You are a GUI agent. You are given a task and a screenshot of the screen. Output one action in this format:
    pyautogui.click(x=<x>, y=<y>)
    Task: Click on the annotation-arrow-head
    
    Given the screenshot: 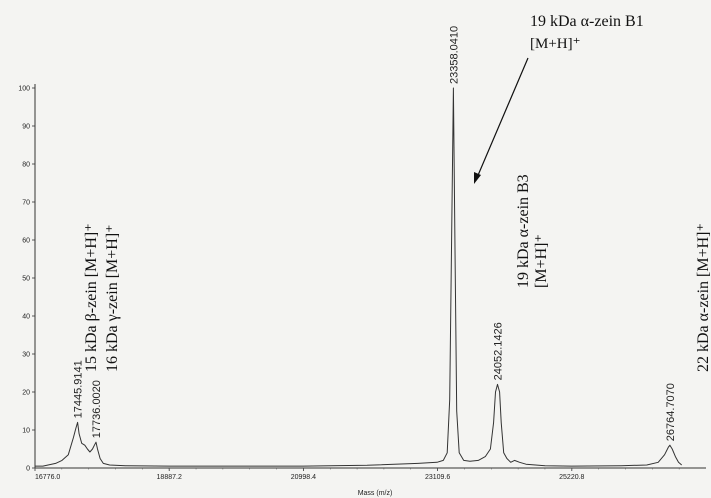 What is the action you would take?
    pyautogui.click(x=477, y=178)
    